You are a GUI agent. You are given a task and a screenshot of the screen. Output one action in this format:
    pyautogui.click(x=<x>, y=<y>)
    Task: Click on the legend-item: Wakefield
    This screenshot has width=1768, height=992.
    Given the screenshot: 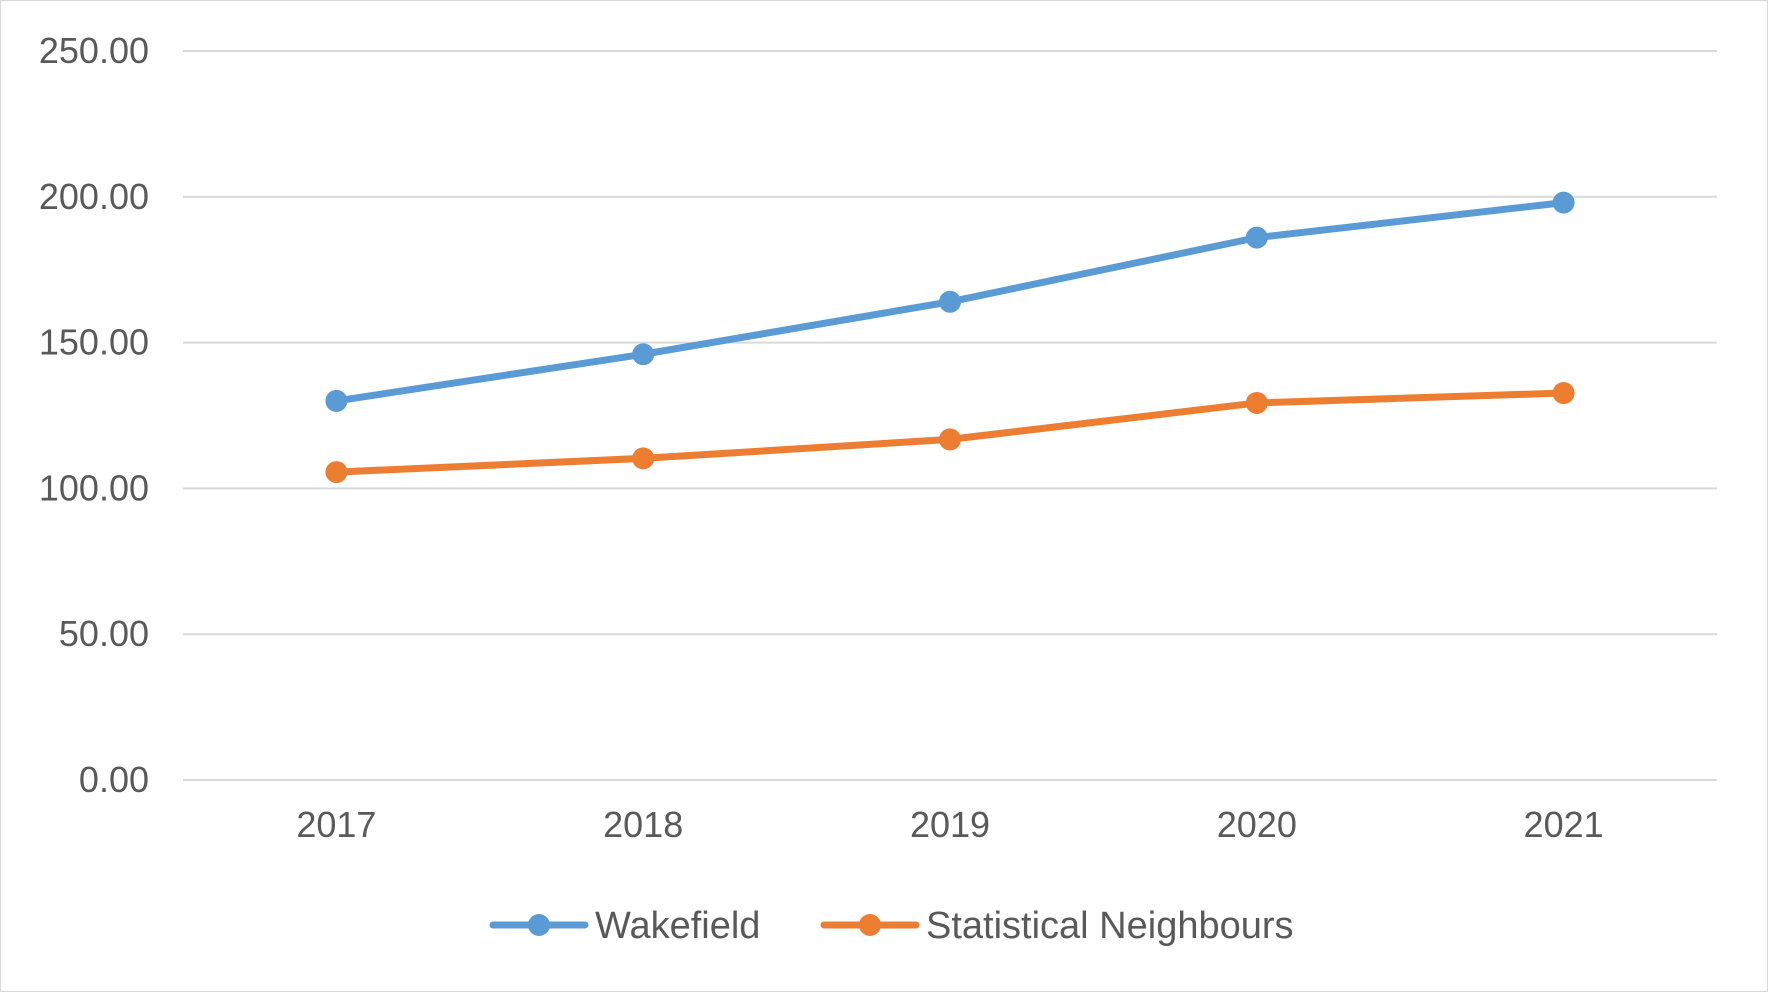 What is the action you would take?
    pyautogui.click(x=624, y=926)
    